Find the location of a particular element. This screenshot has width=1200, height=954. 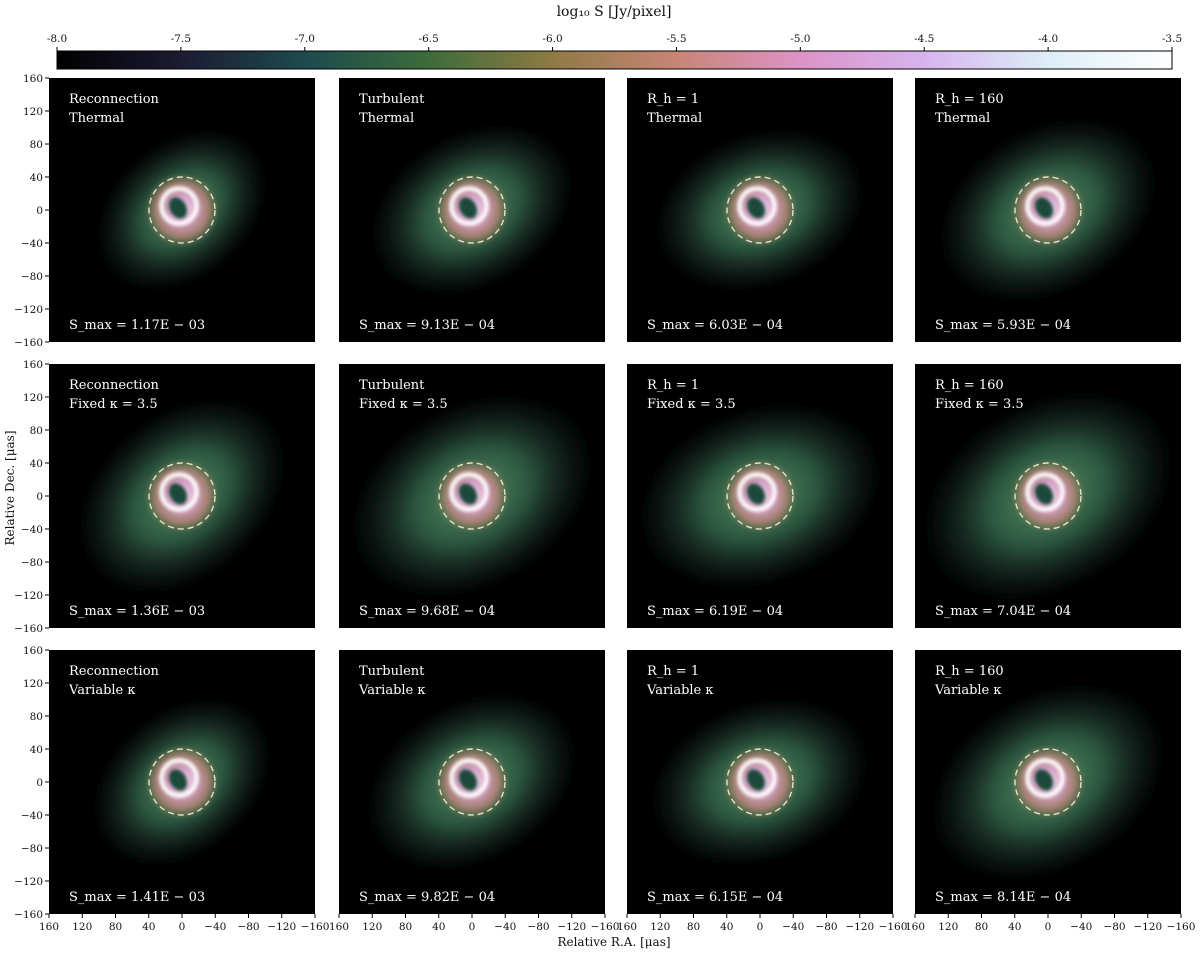

y-axis-label: Relative Dec. [μas] is located at coordinates (10, 487).